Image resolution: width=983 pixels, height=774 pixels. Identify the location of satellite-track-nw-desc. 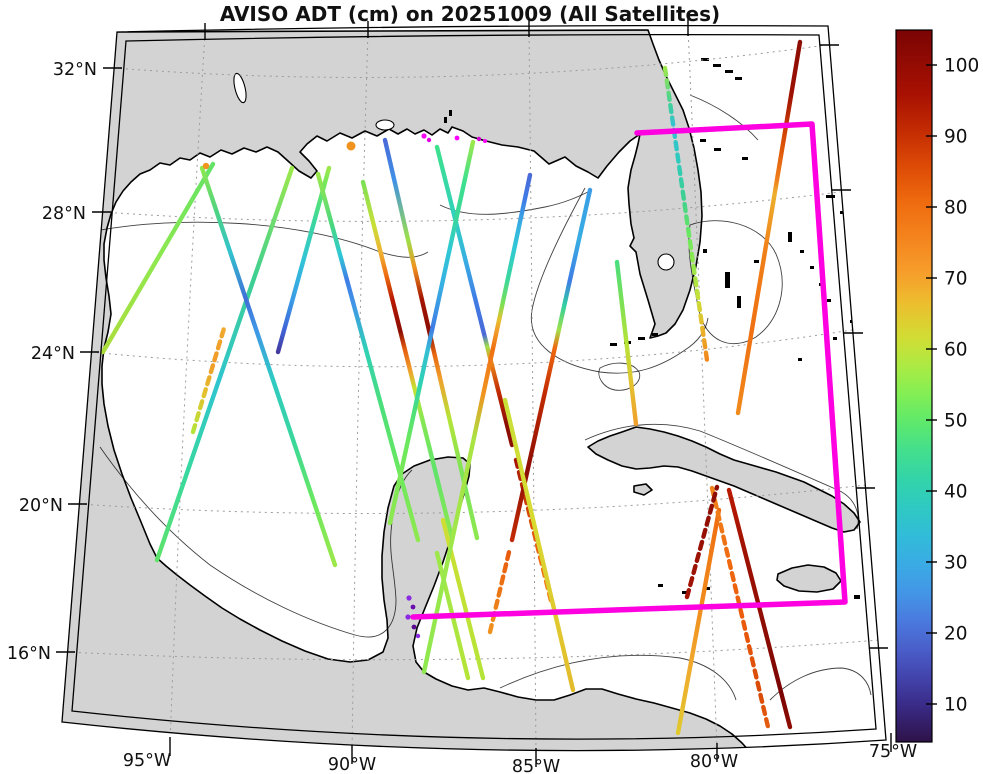
(268, 366).